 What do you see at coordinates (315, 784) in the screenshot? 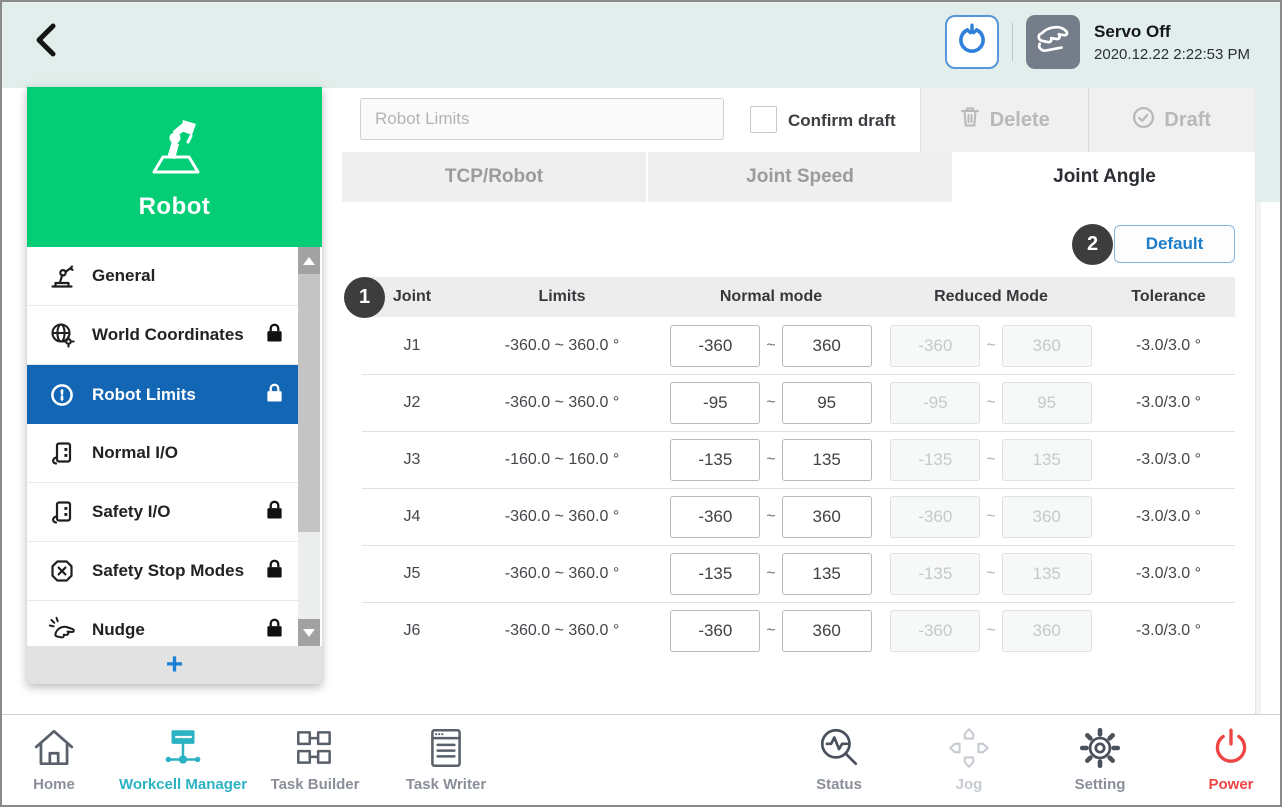
I see `nav-label: Task Builder` at bounding box center [315, 784].